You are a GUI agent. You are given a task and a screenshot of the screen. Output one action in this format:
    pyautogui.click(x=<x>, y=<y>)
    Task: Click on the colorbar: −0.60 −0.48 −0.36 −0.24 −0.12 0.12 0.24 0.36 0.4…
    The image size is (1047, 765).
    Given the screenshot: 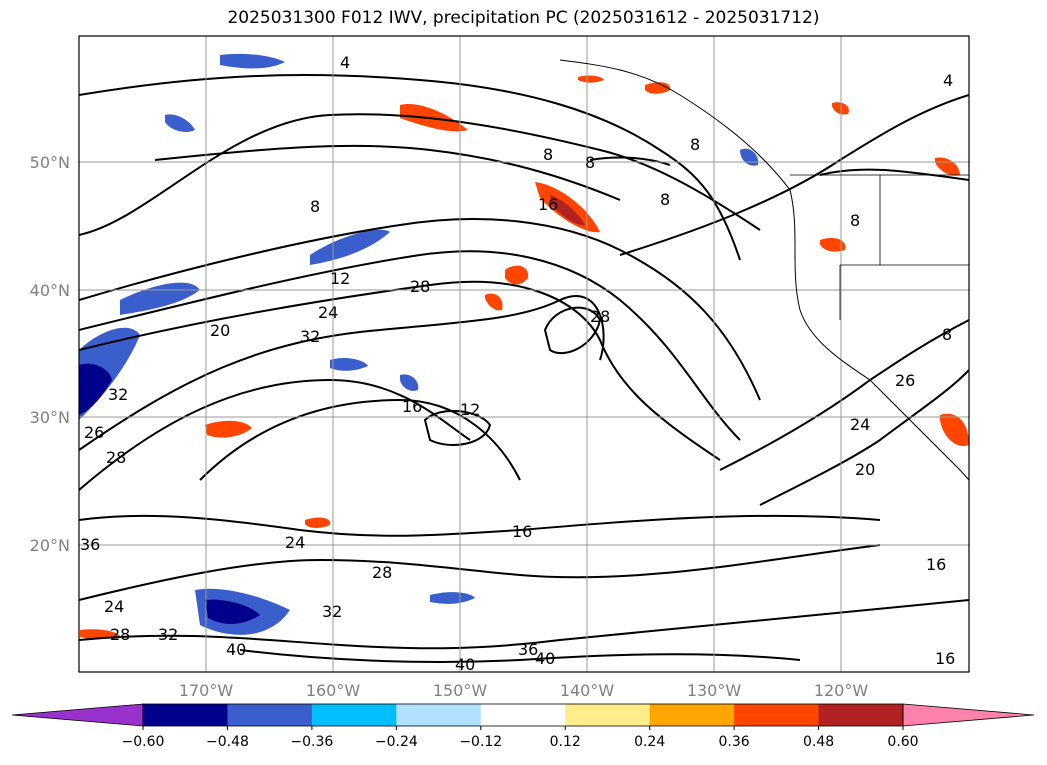 What is the action you would take?
    pyautogui.click(x=523, y=726)
    